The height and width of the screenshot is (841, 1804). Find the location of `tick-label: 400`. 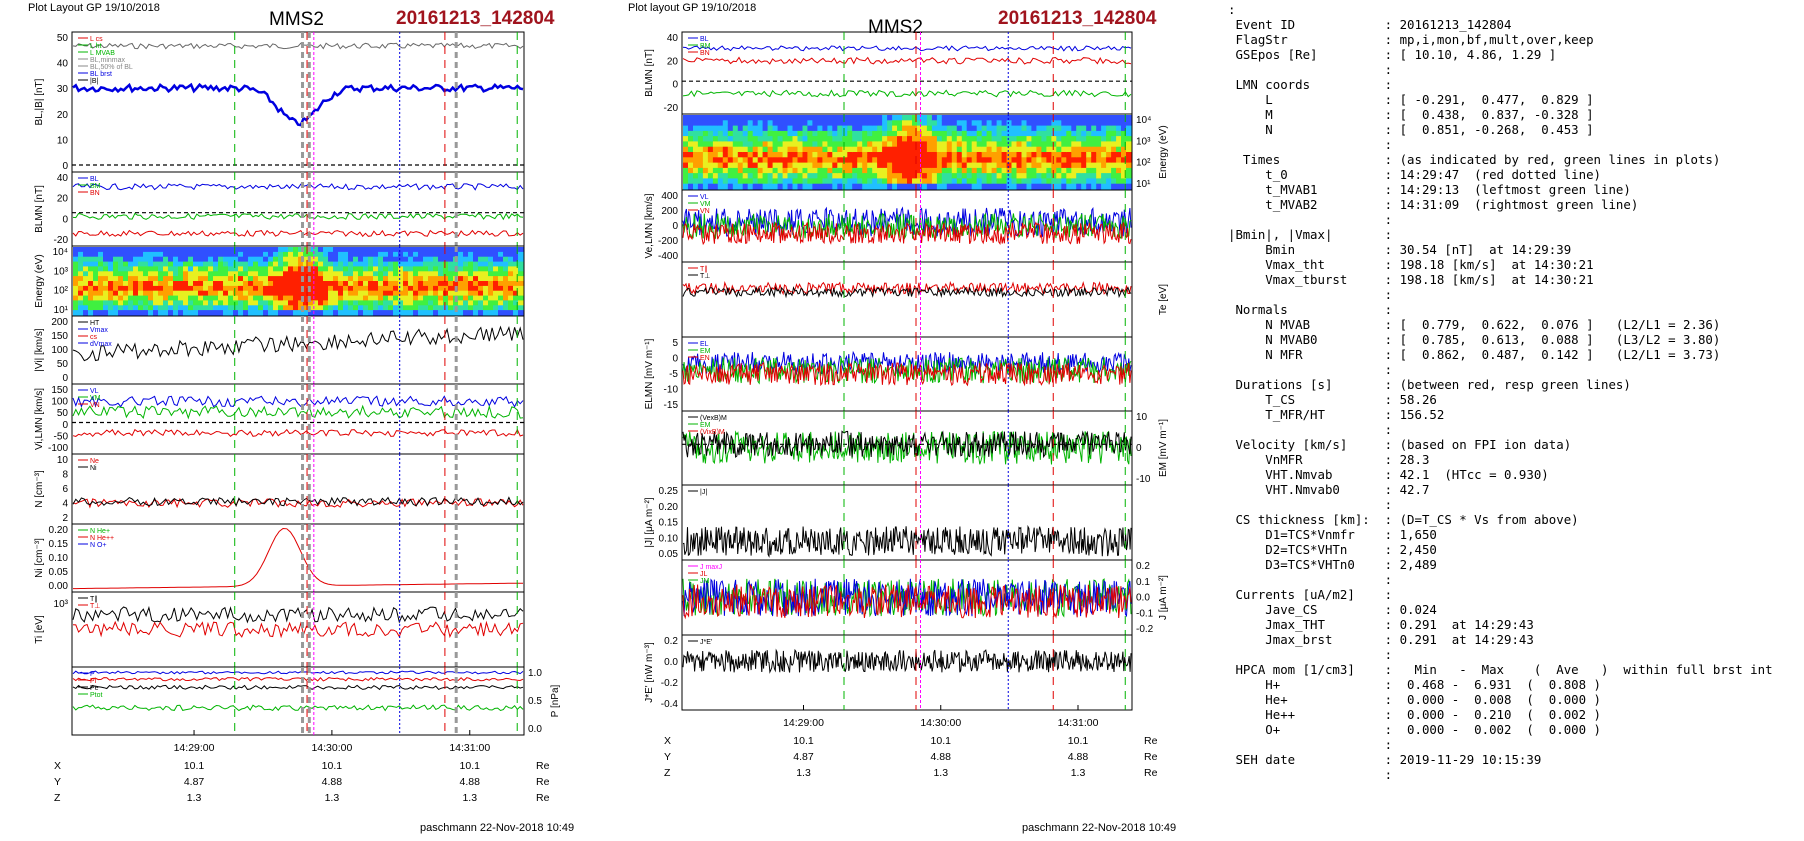

tick-label: 400 is located at coordinates (669, 196).